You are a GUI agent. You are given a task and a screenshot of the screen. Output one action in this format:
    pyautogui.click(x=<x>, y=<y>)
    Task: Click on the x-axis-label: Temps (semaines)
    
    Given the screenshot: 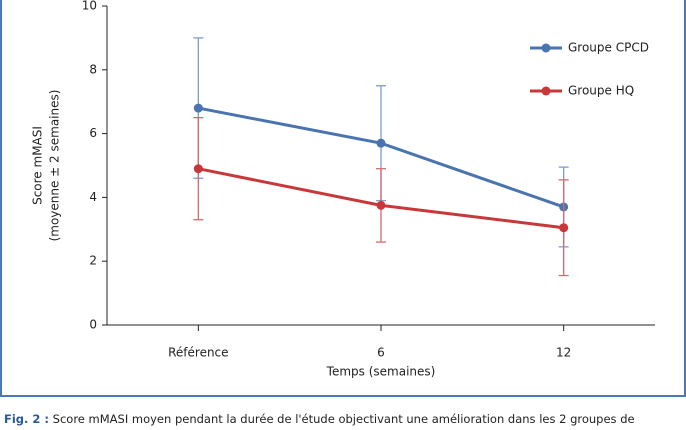 What is the action you would take?
    pyautogui.click(x=381, y=372)
    